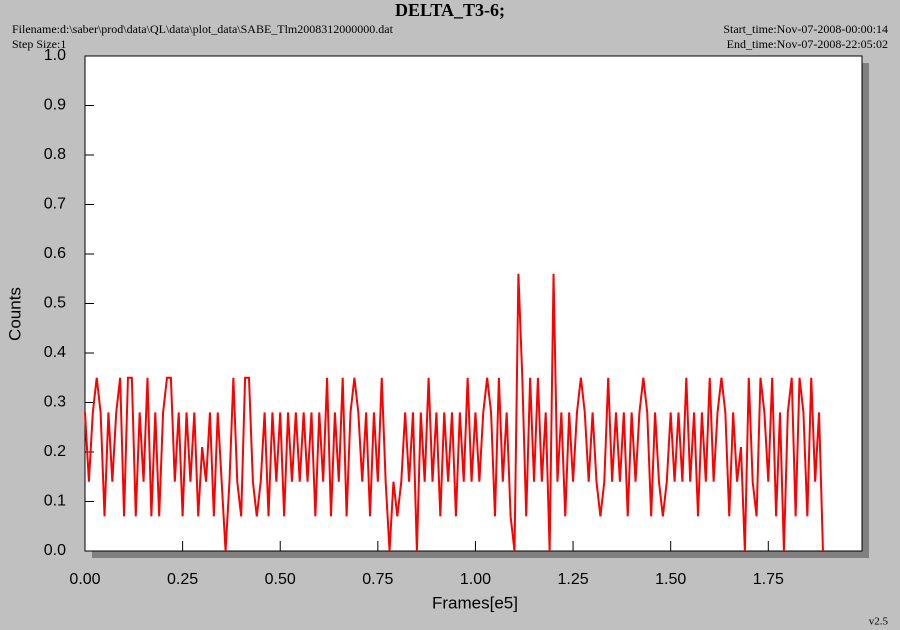  I want to click on y-tick-label: 0.5, so click(55, 303).